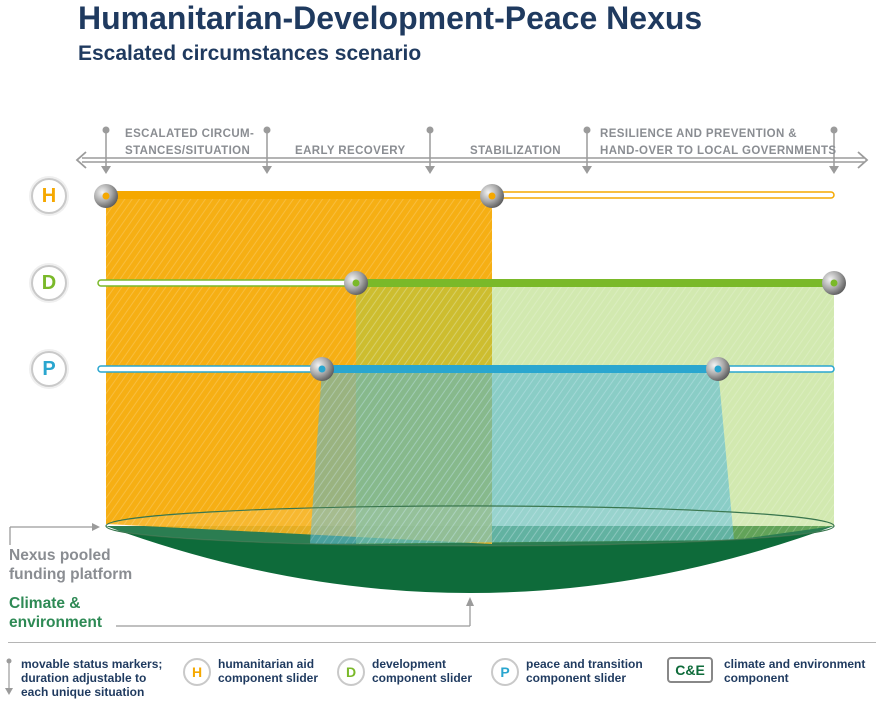 Image resolution: width=884 pixels, height=701 pixels. What do you see at coordinates (470, 559) in the screenshot?
I see `climate-environment-bowl` at bounding box center [470, 559].